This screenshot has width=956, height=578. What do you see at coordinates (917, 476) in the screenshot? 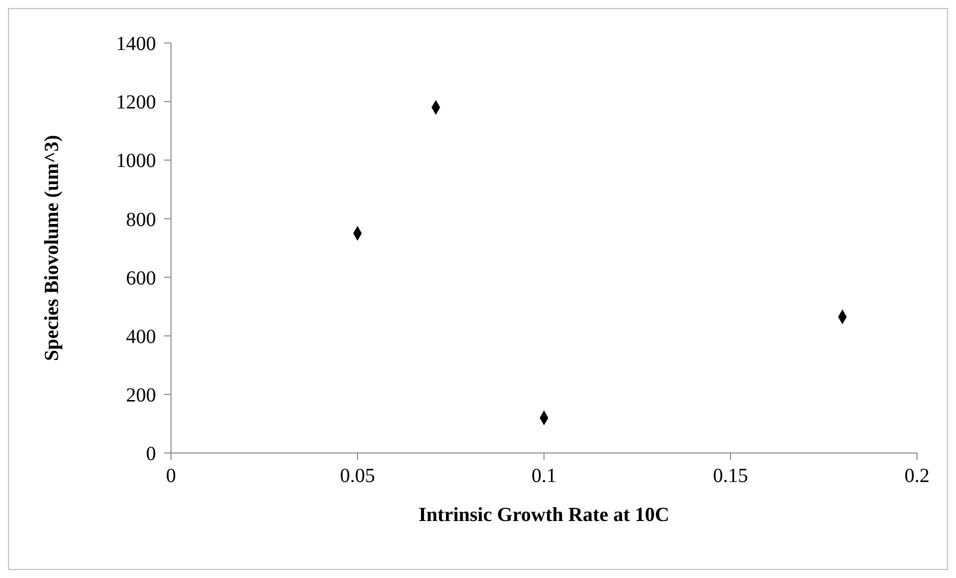
I see `x-tick-label: 0.2` at bounding box center [917, 476].